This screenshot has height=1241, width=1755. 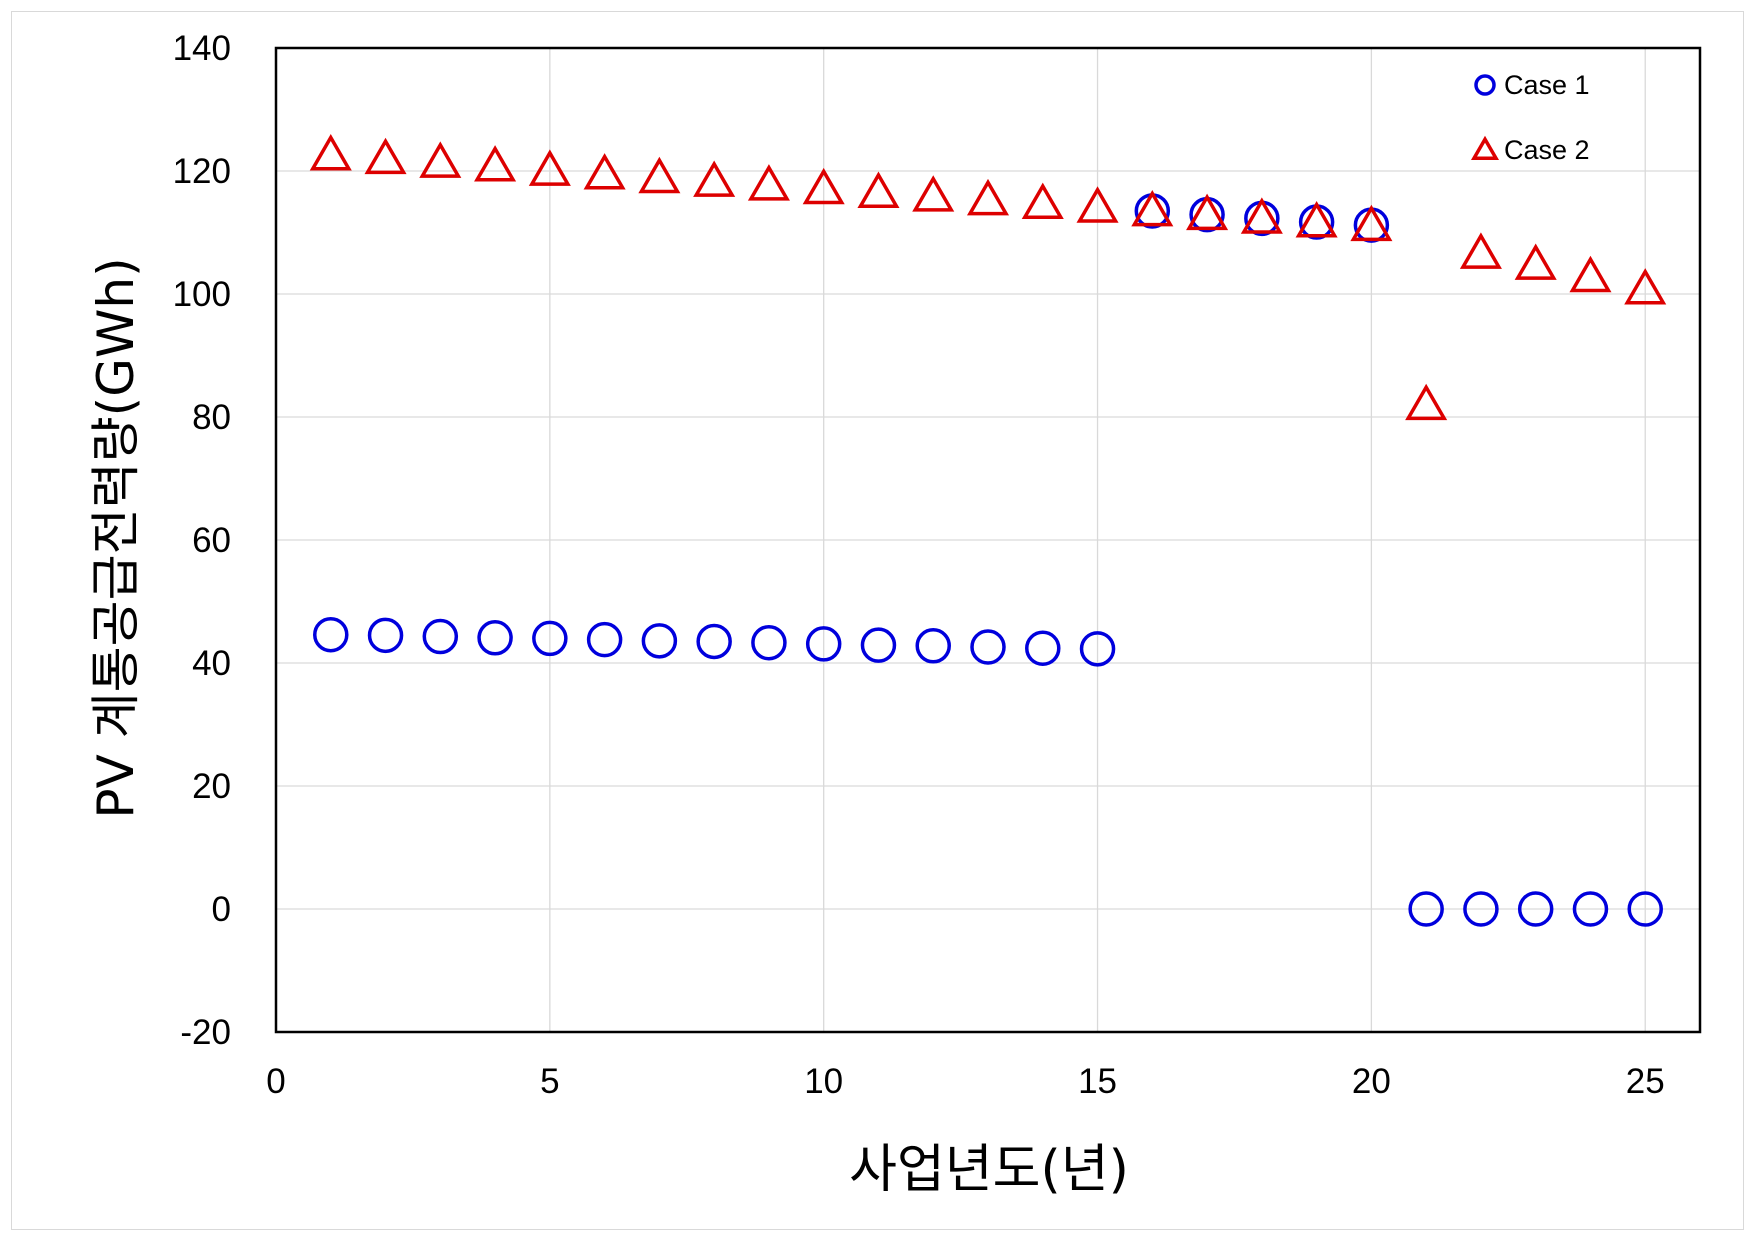 What do you see at coordinates (211, 540) in the screenshot?
I see `y-tick-label: 60` at bounding box center [211, 540].